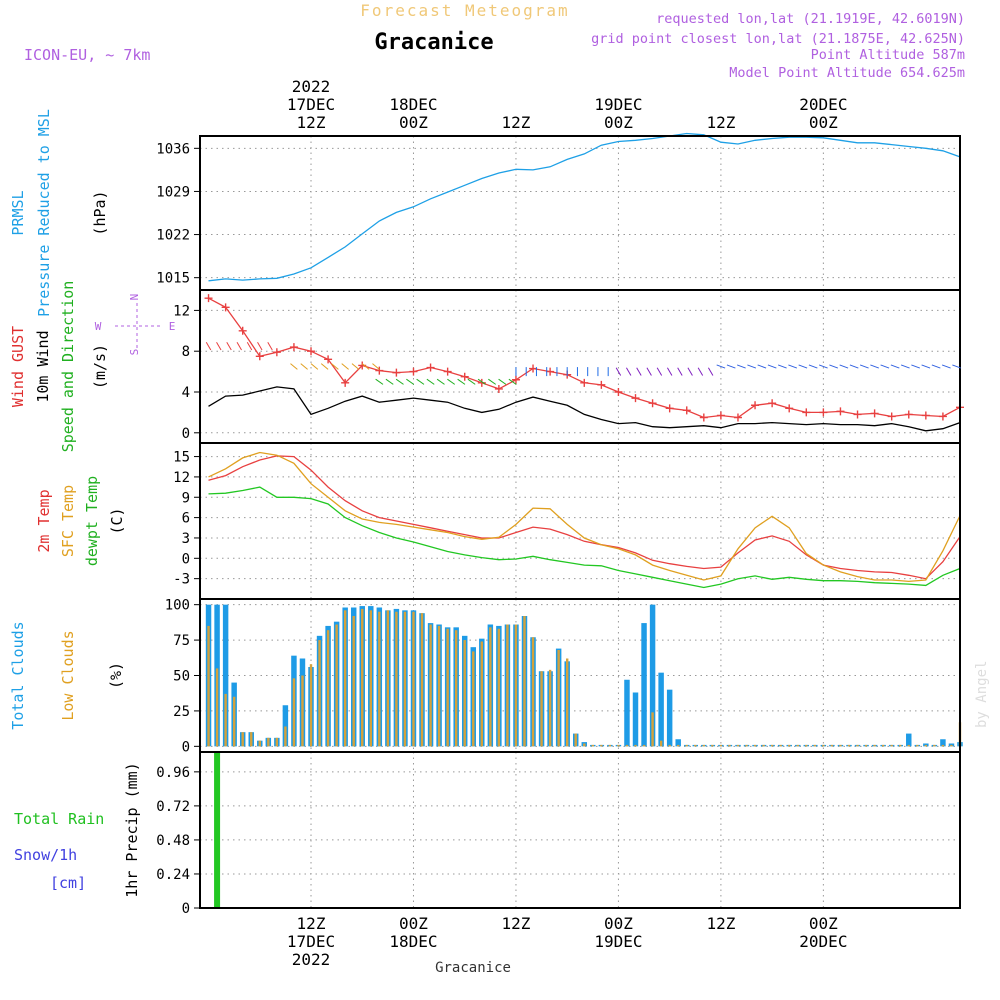  Describe the element at coordinates (181, 478) in the screenshot. I see `y-tick-label: 12` at that location.